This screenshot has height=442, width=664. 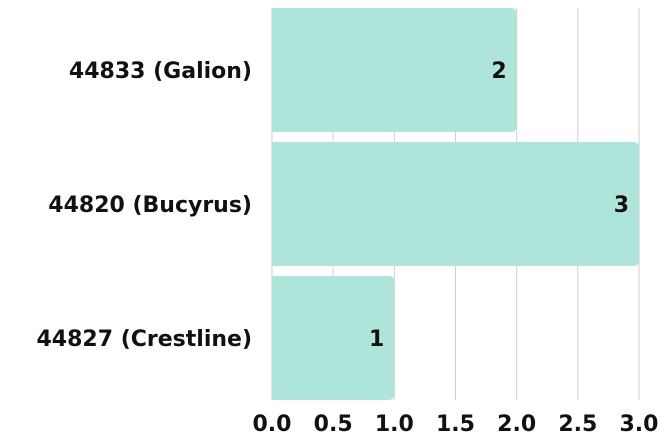 I want to click on y-tick-label: 44820 (Bucyrus), so click(x=150, y=205).